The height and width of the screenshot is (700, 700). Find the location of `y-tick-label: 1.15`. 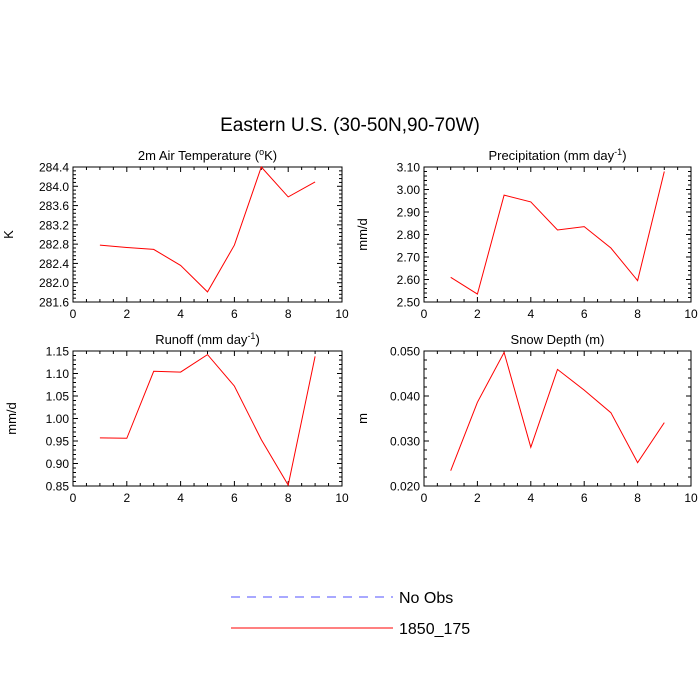

y-tick-label: 1.15 is located at coordinates (58, 352).